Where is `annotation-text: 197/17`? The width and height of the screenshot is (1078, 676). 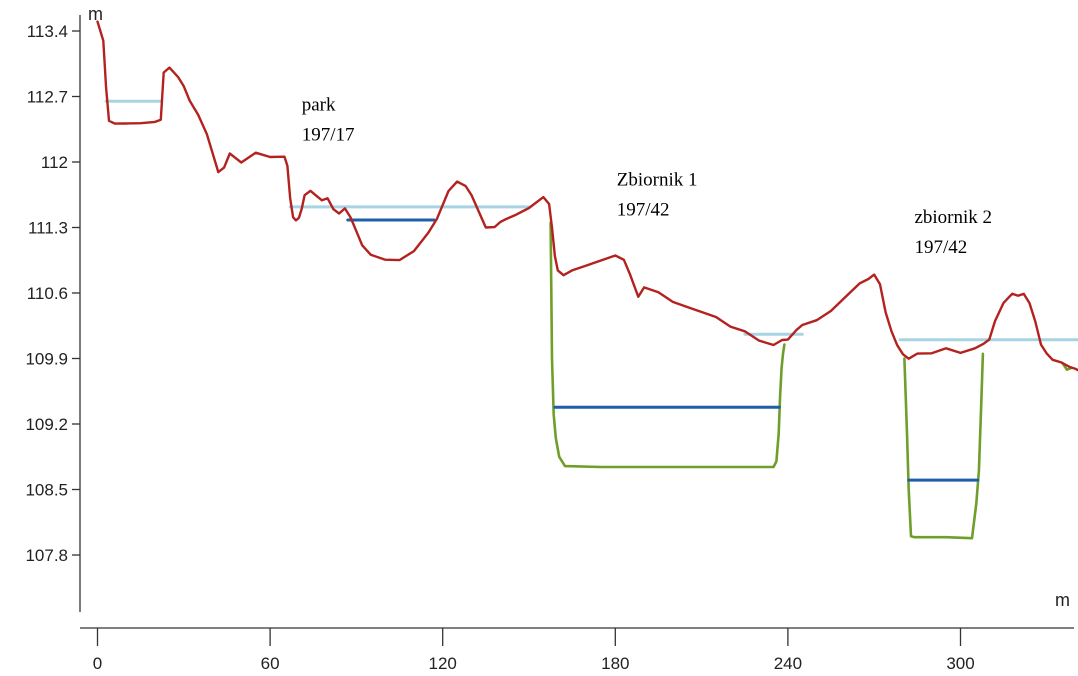
annotation-text: 197/17 is located at coordinates (328, 135).